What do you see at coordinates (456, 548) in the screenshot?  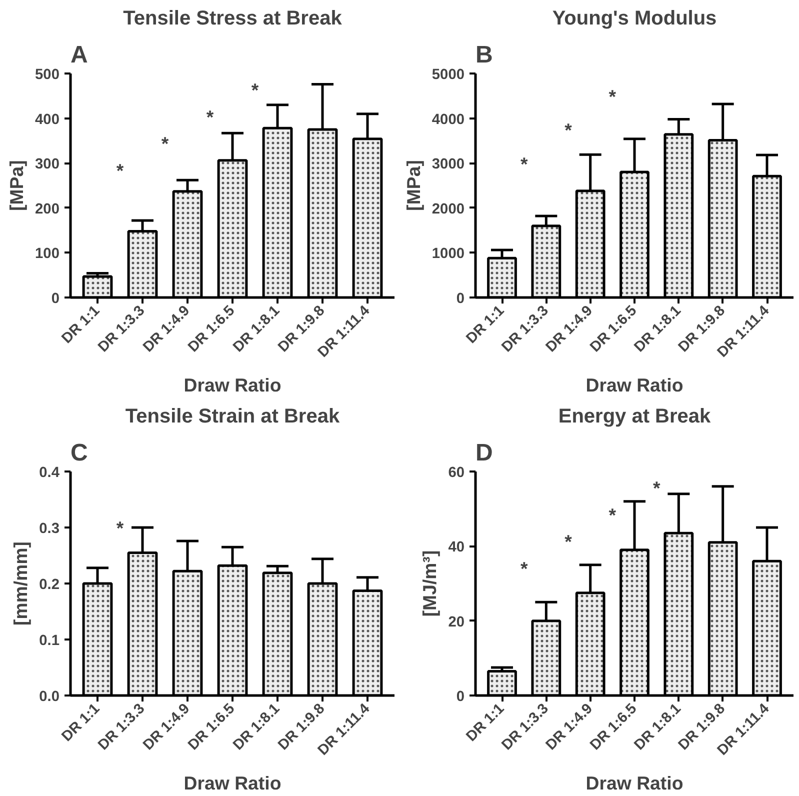 I see `y-tick-label: 40` at bounding box center [456, 548].